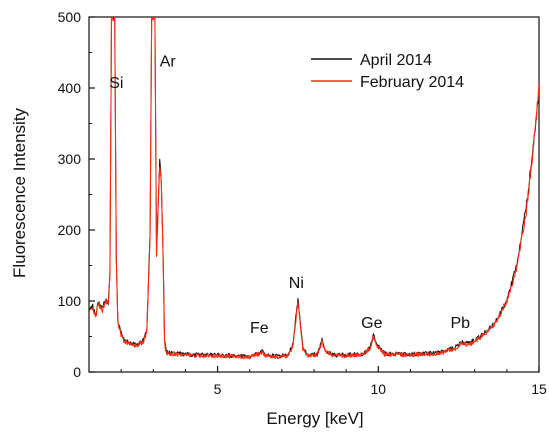 This screenshot has height=432, width=549. I want to click on y-tick-label-5: 400, so click(70, 88).